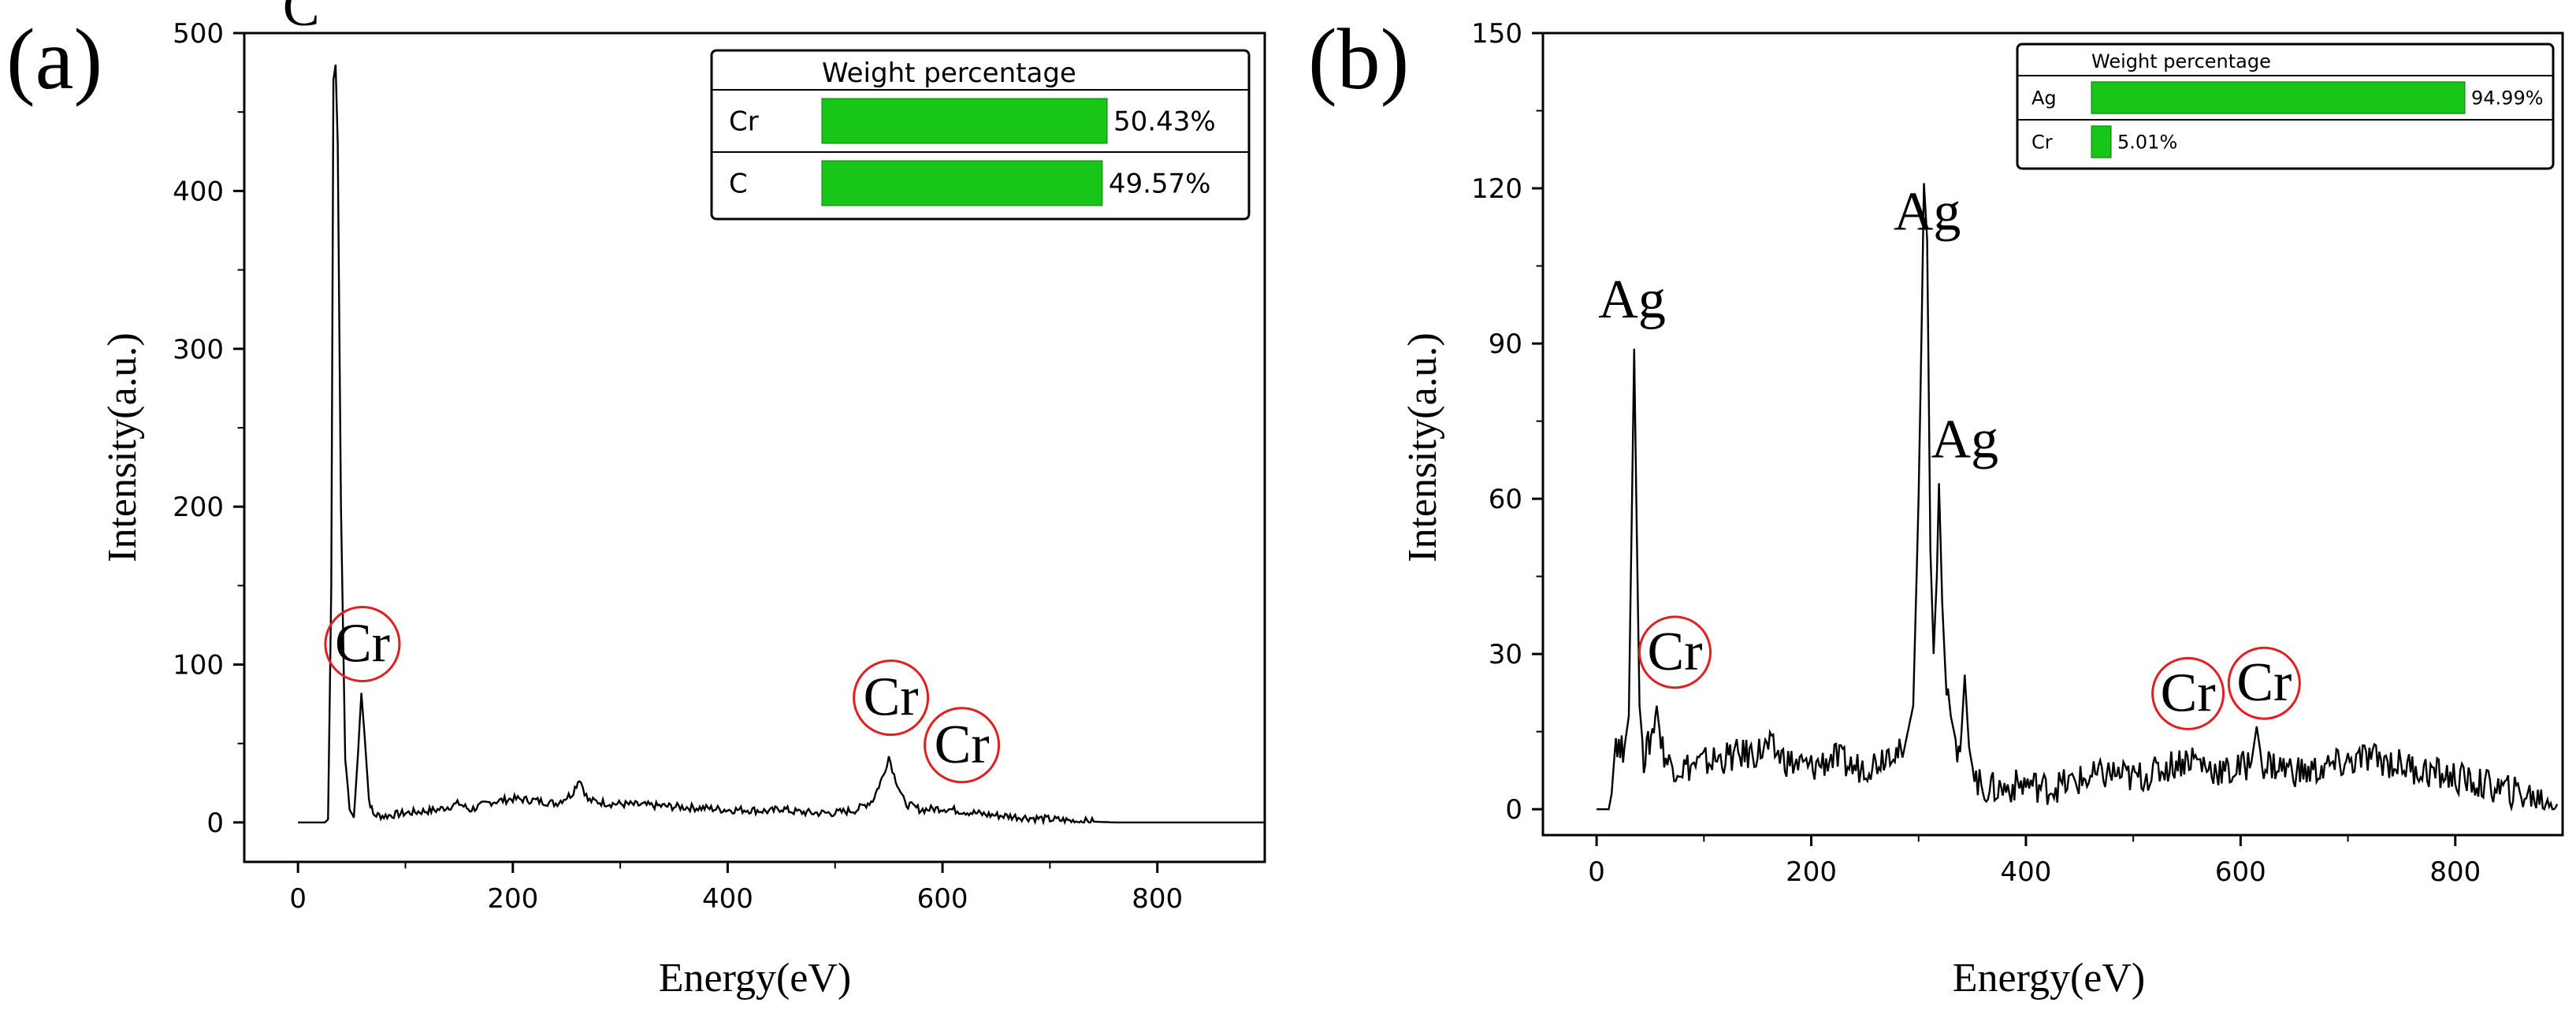 This screenshot has height=1010, width=2576. I want to click on y-tick-label: 500, so click(198, 34).